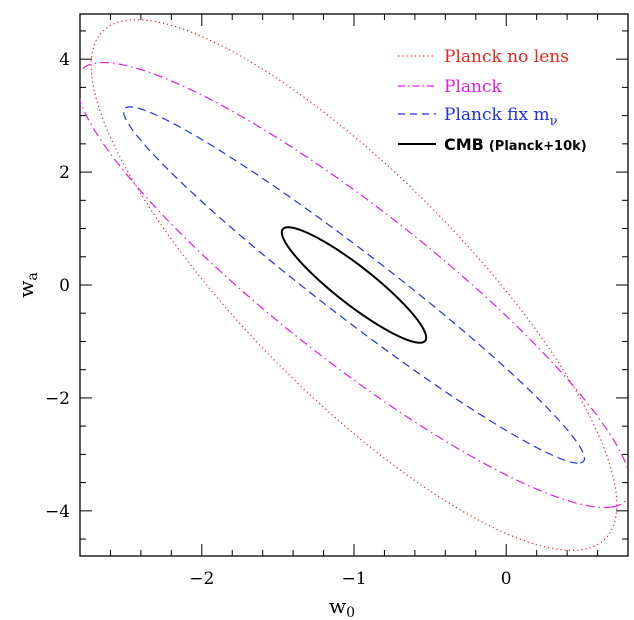  What do you see at coordinates (64, 173) in the screenshot?
I see `y-tick-label: 2` at bounding box center [64, 173].